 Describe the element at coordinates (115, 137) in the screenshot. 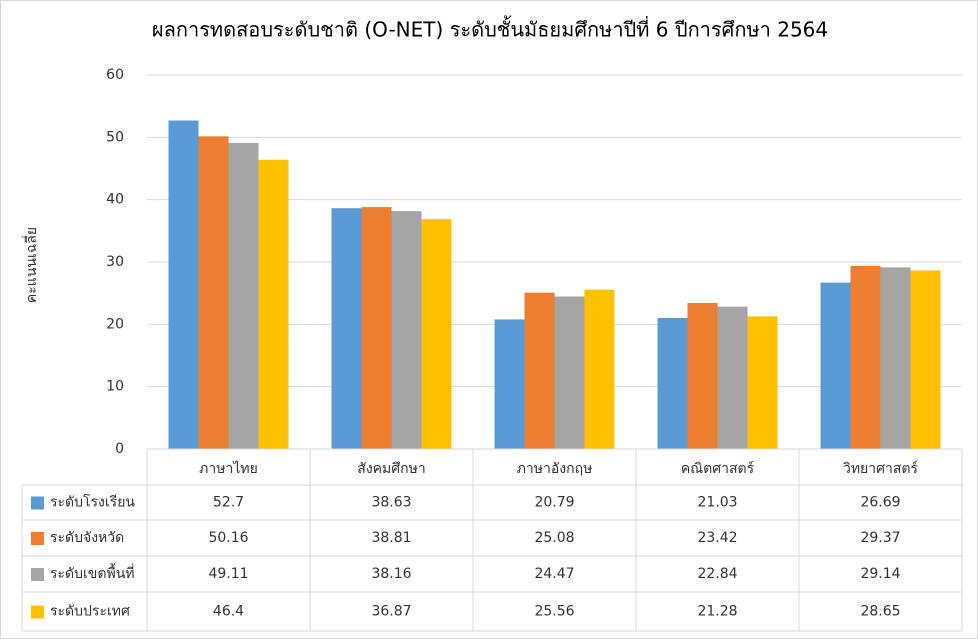

I see `y-tick-label: 50` at that location.